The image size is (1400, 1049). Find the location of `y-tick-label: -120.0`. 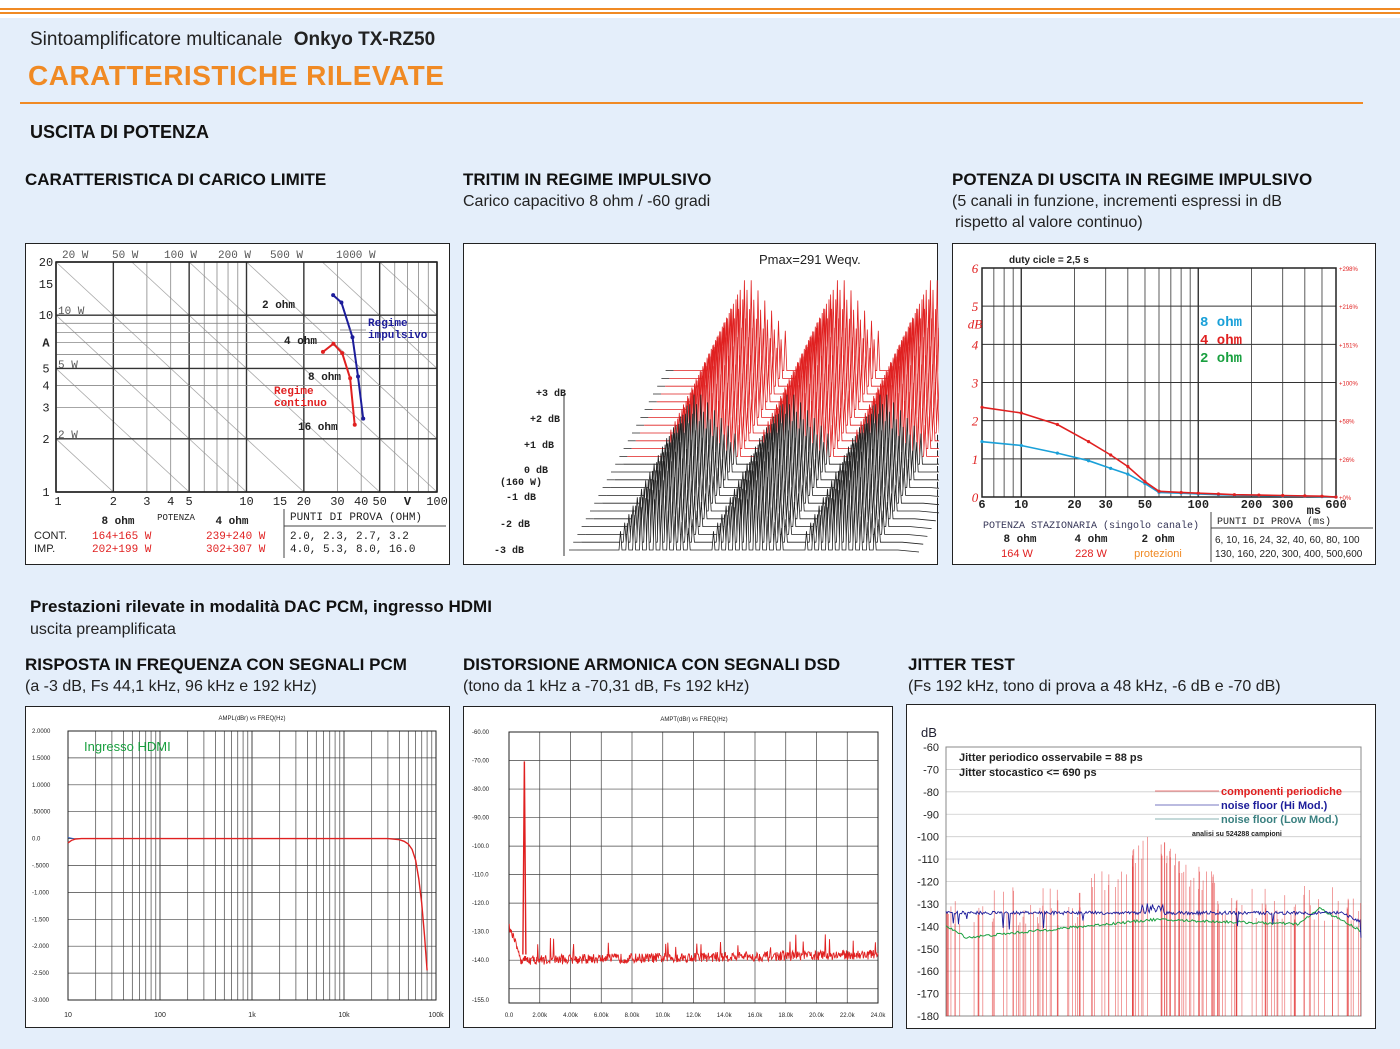

y-tick-label: -120.0 is located at coordinates (481, 904).